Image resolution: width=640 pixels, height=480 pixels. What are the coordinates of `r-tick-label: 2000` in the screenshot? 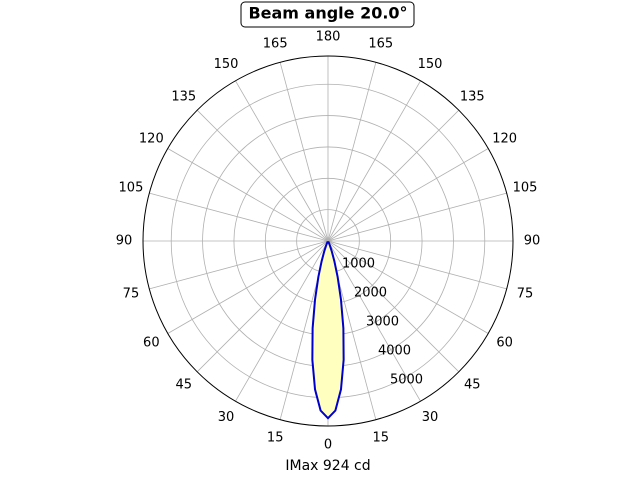 It's located at (370, 292).